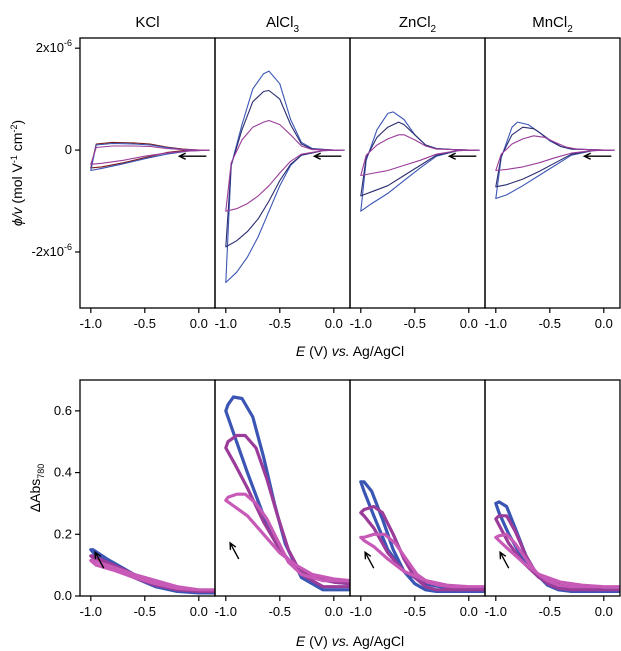 This screenshot has width=621, height=651. Describe the element at coordinates (17, 122) in the screenshot. I see `top-y-label-end: )` at that location.